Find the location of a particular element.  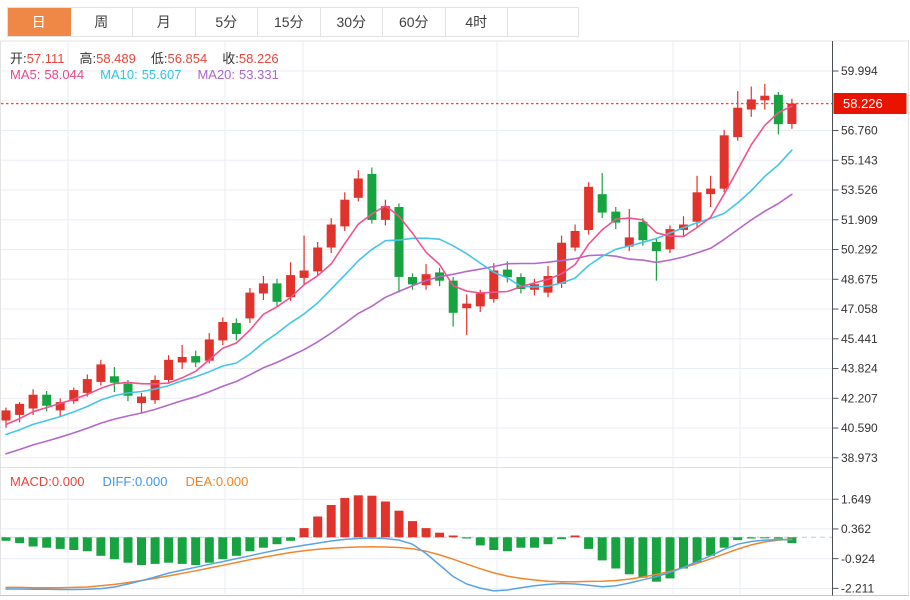

ohlc-high-label: 高: is located at coordinates (88, 58).